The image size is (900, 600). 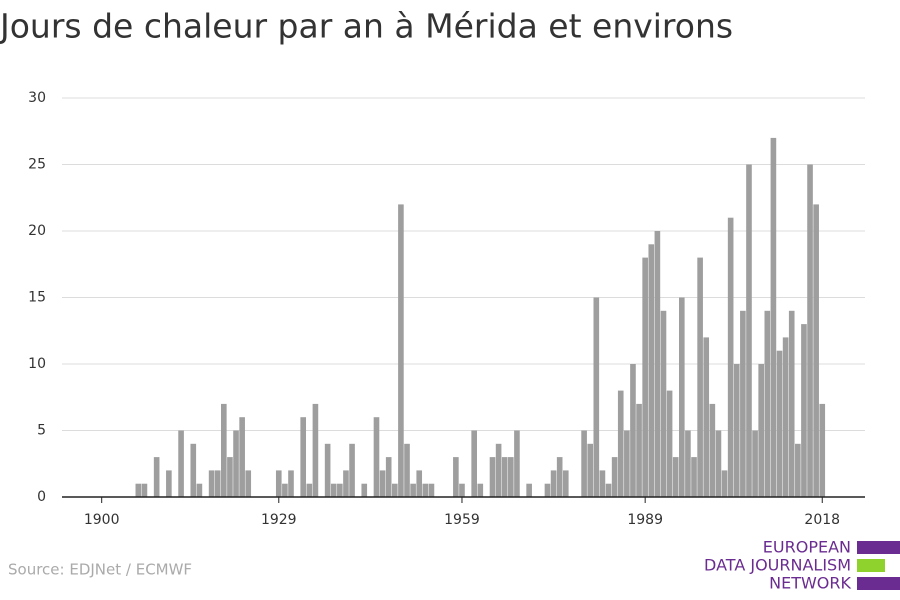 What do you see at coordinates (37, 298) in the screenshot?
I see `y-tick-label: 15` at bounding box center [37, 298].